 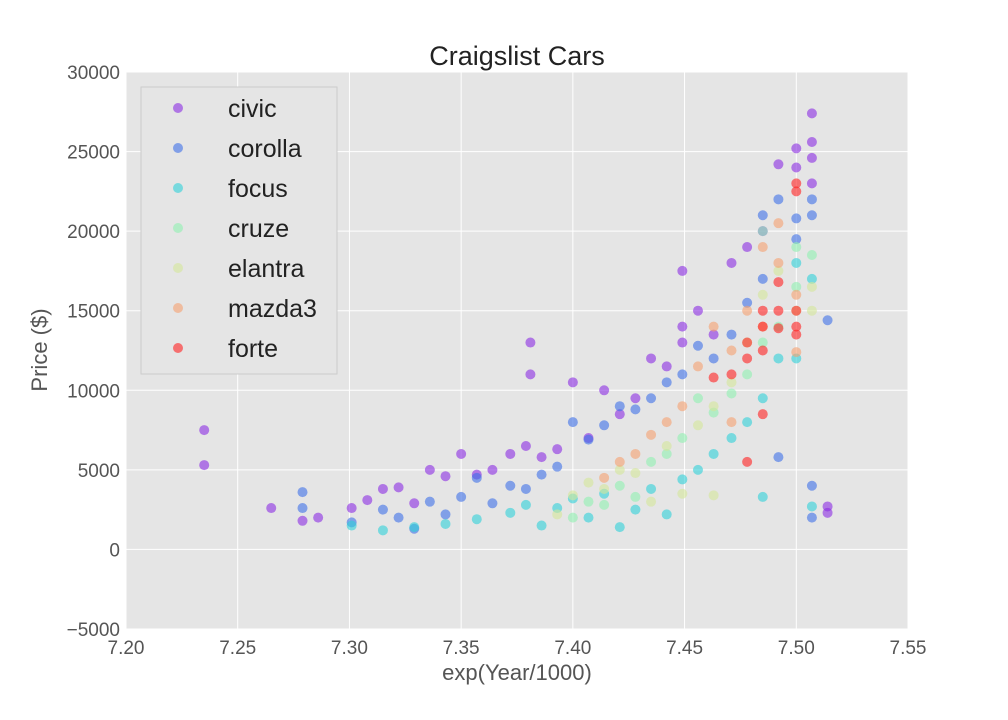 I want to click on legend-item-mazda3: mazda3, so click(x=245, y=309).